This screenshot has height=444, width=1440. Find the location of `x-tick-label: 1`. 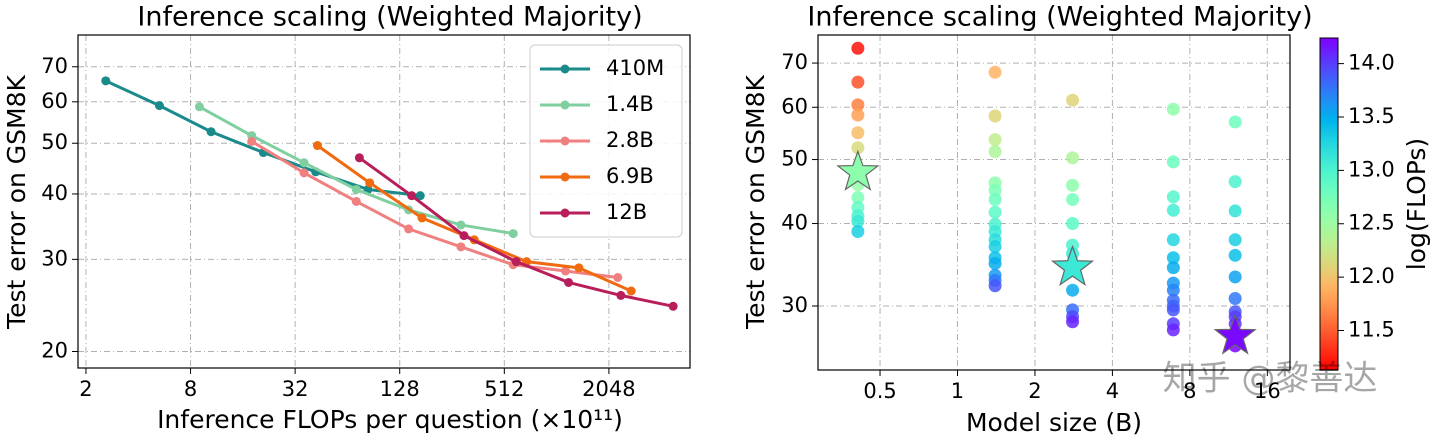

x-tick-label: 1 is located at coordinates (957, 391).